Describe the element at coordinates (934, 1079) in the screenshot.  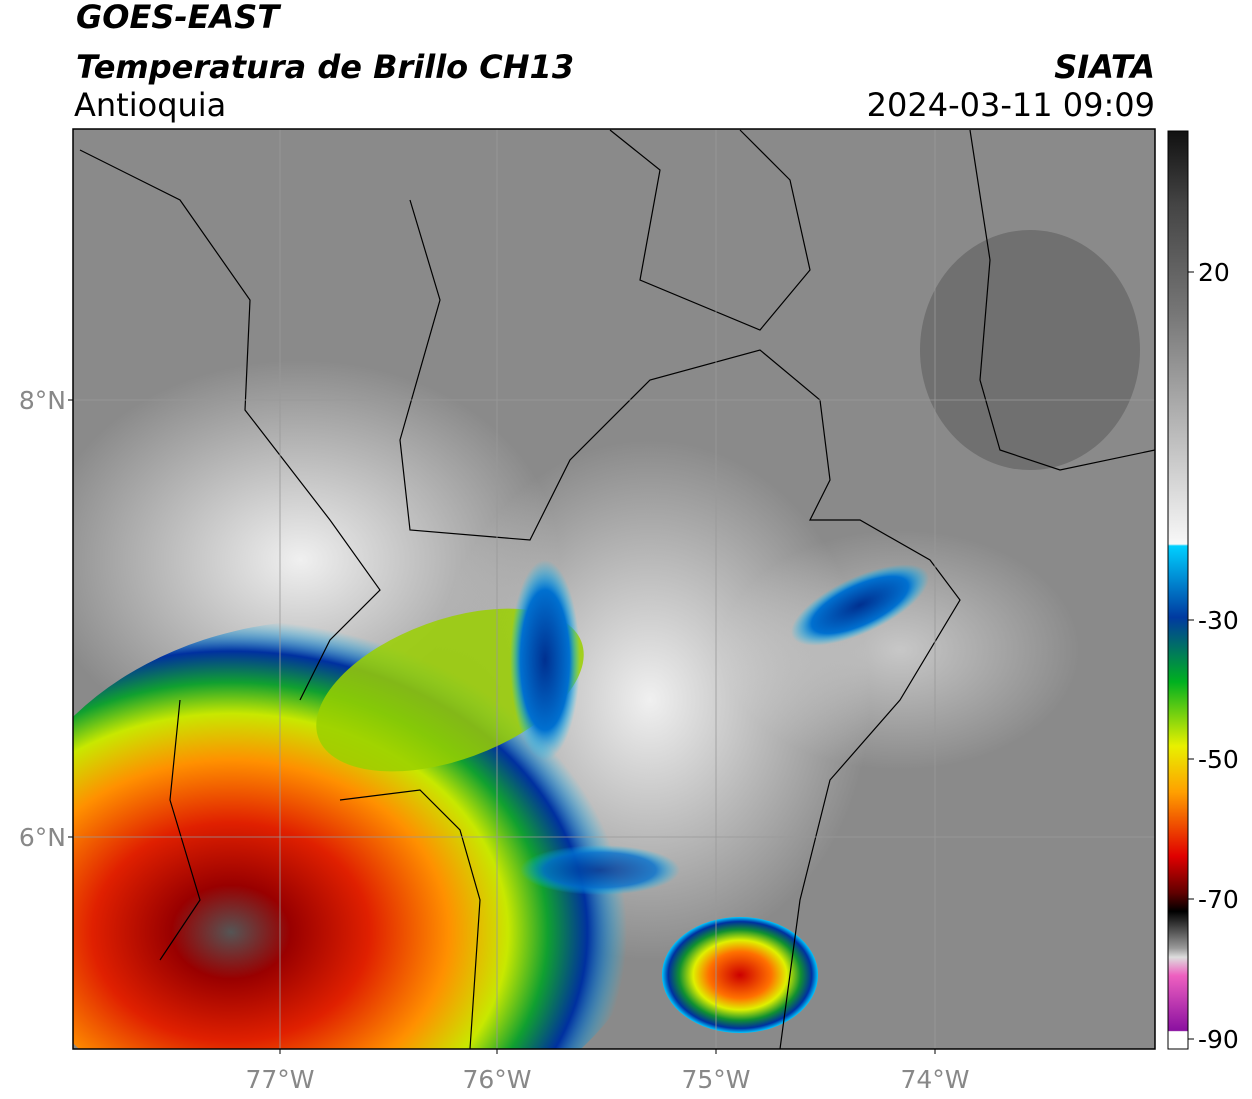
I see `lon-tick-label: 74°W` at that location.